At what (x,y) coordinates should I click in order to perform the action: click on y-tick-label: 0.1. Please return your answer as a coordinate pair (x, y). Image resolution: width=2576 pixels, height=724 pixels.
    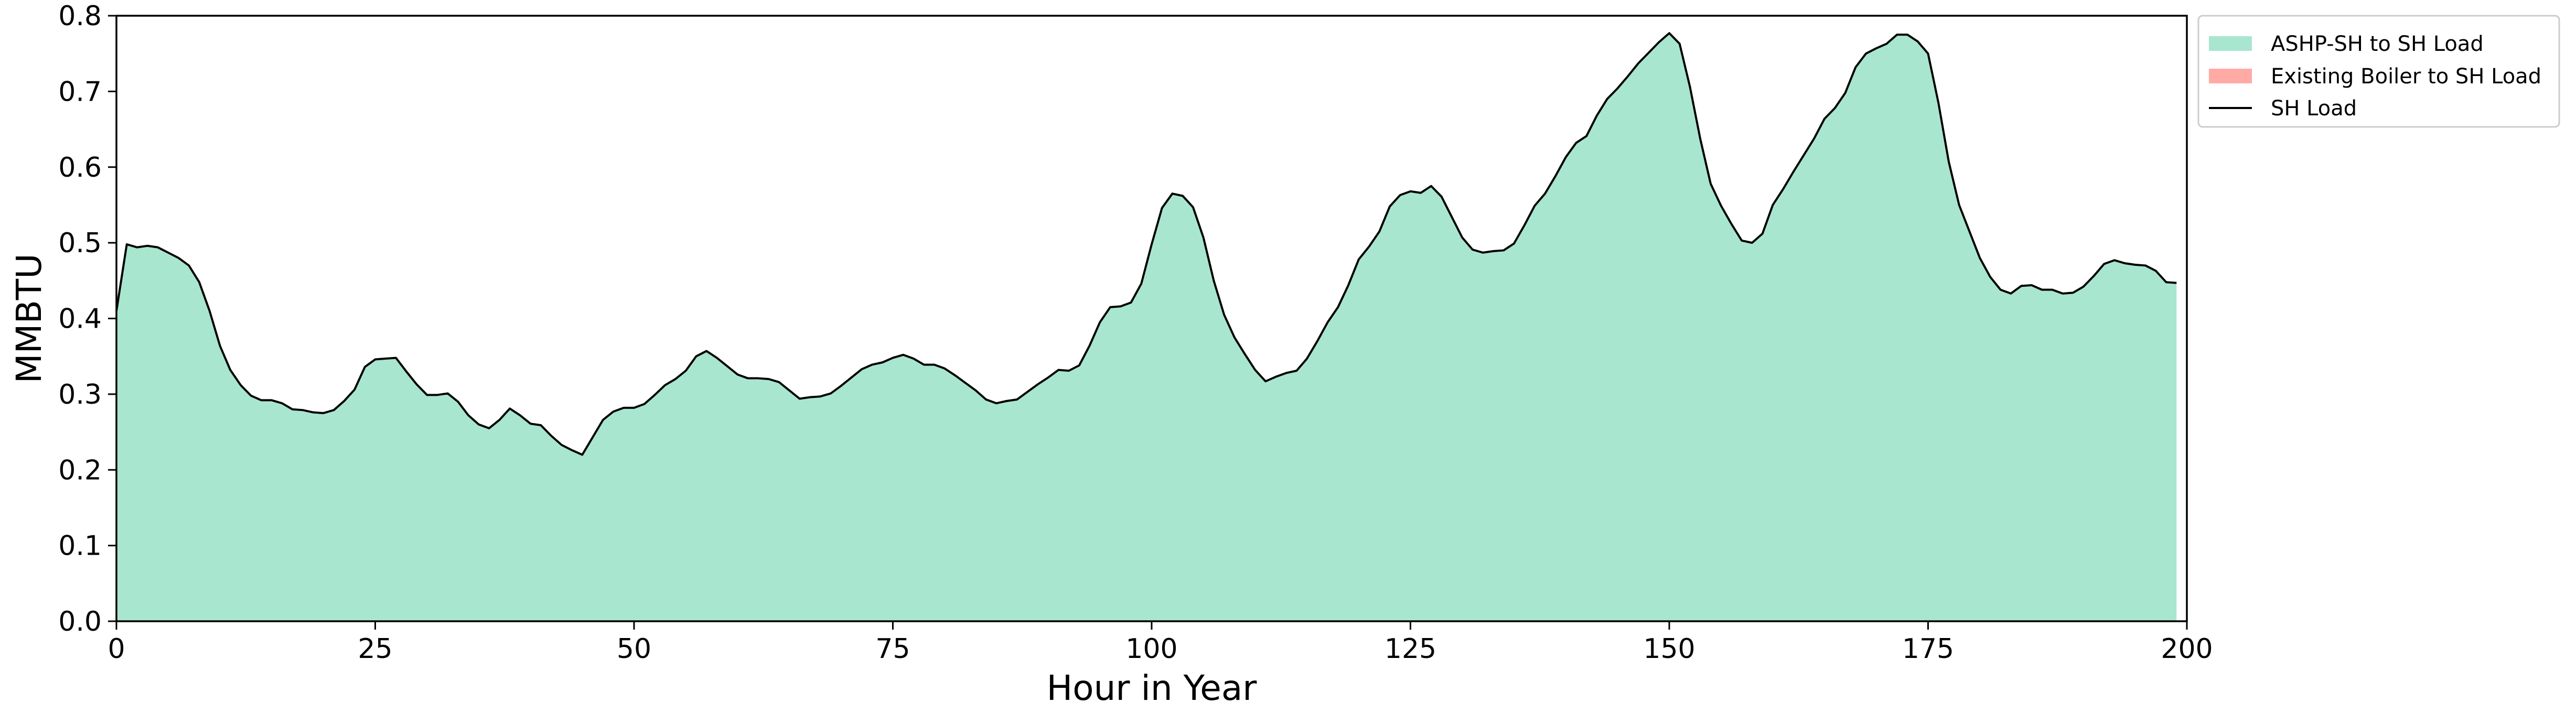
    Looking at the image, I should click on (80, 546).